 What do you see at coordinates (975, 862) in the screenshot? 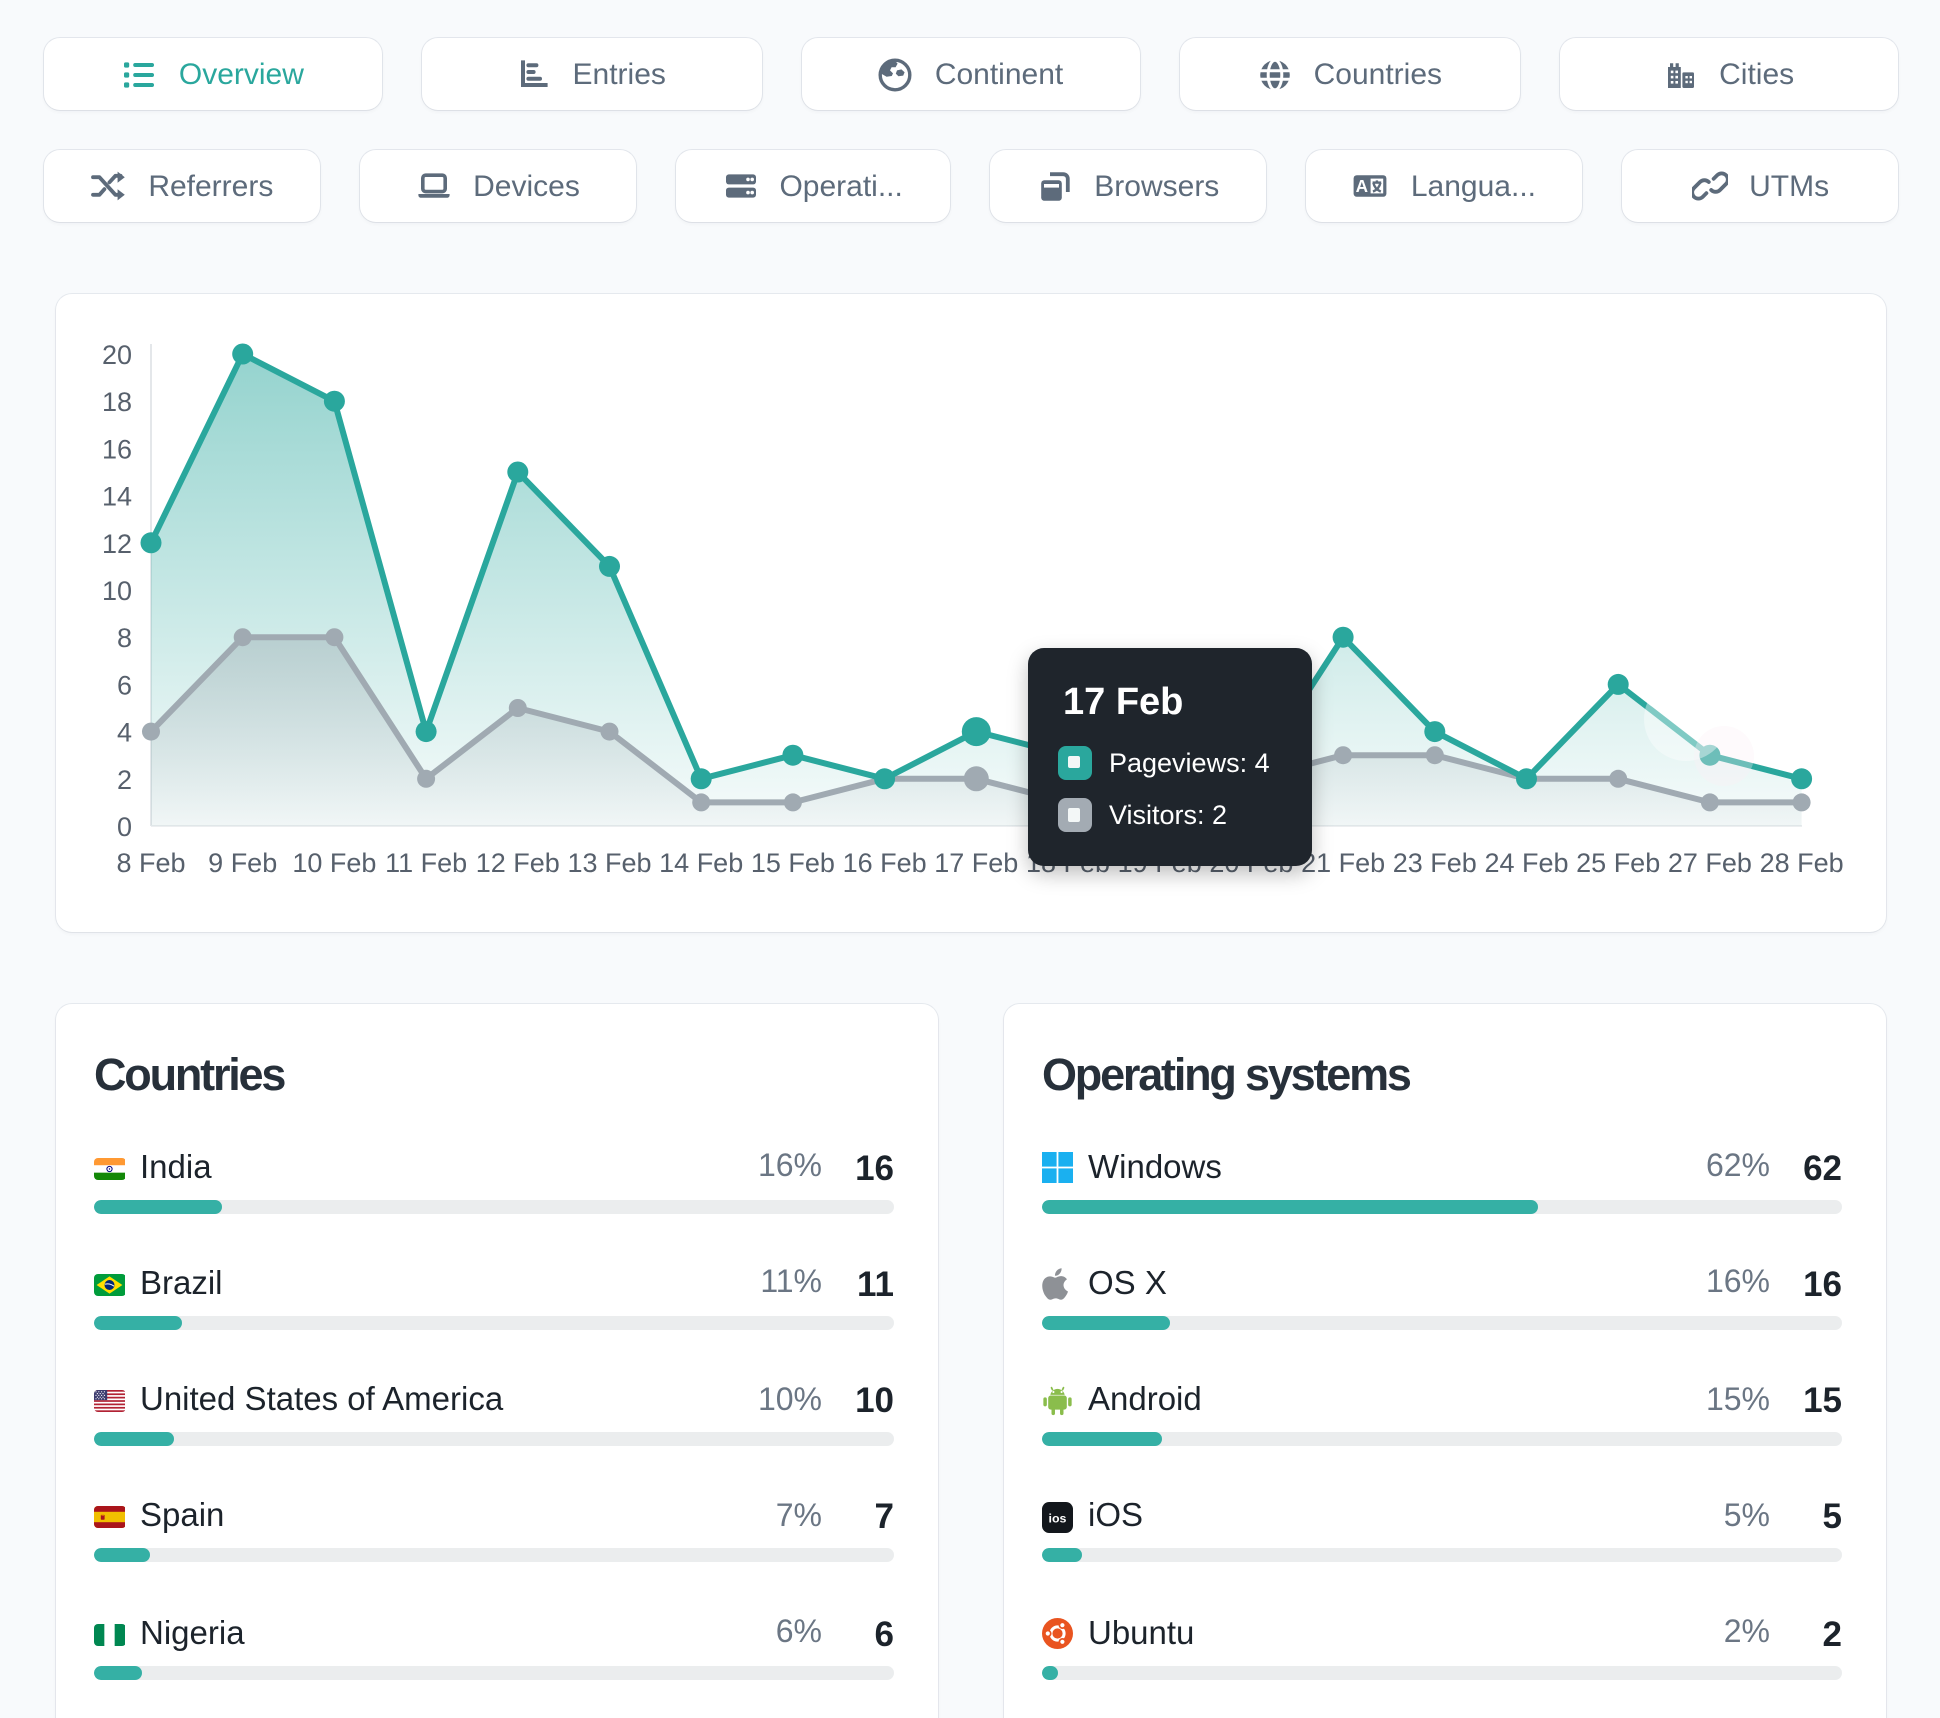
I see `svg-text: 17 Feb` at bounding box center [975, 862].